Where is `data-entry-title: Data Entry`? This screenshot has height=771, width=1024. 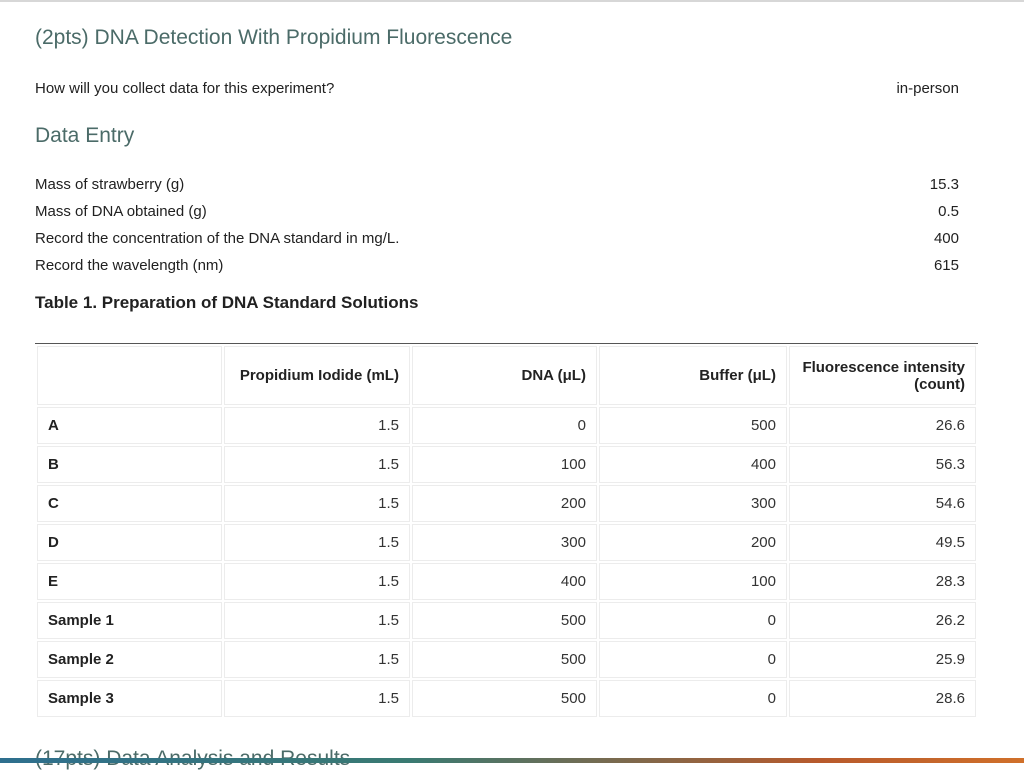
data-entry-title: Data Entry is located at coordinates (85, 135).